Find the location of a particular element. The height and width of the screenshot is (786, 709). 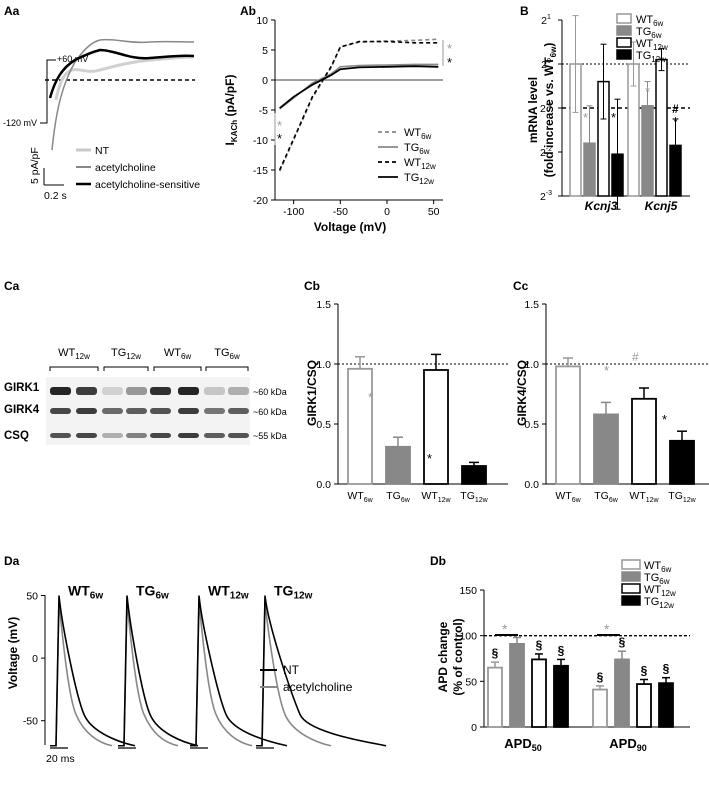

da-legend-ach: acetylcholine is located at coordinates (318, 687).